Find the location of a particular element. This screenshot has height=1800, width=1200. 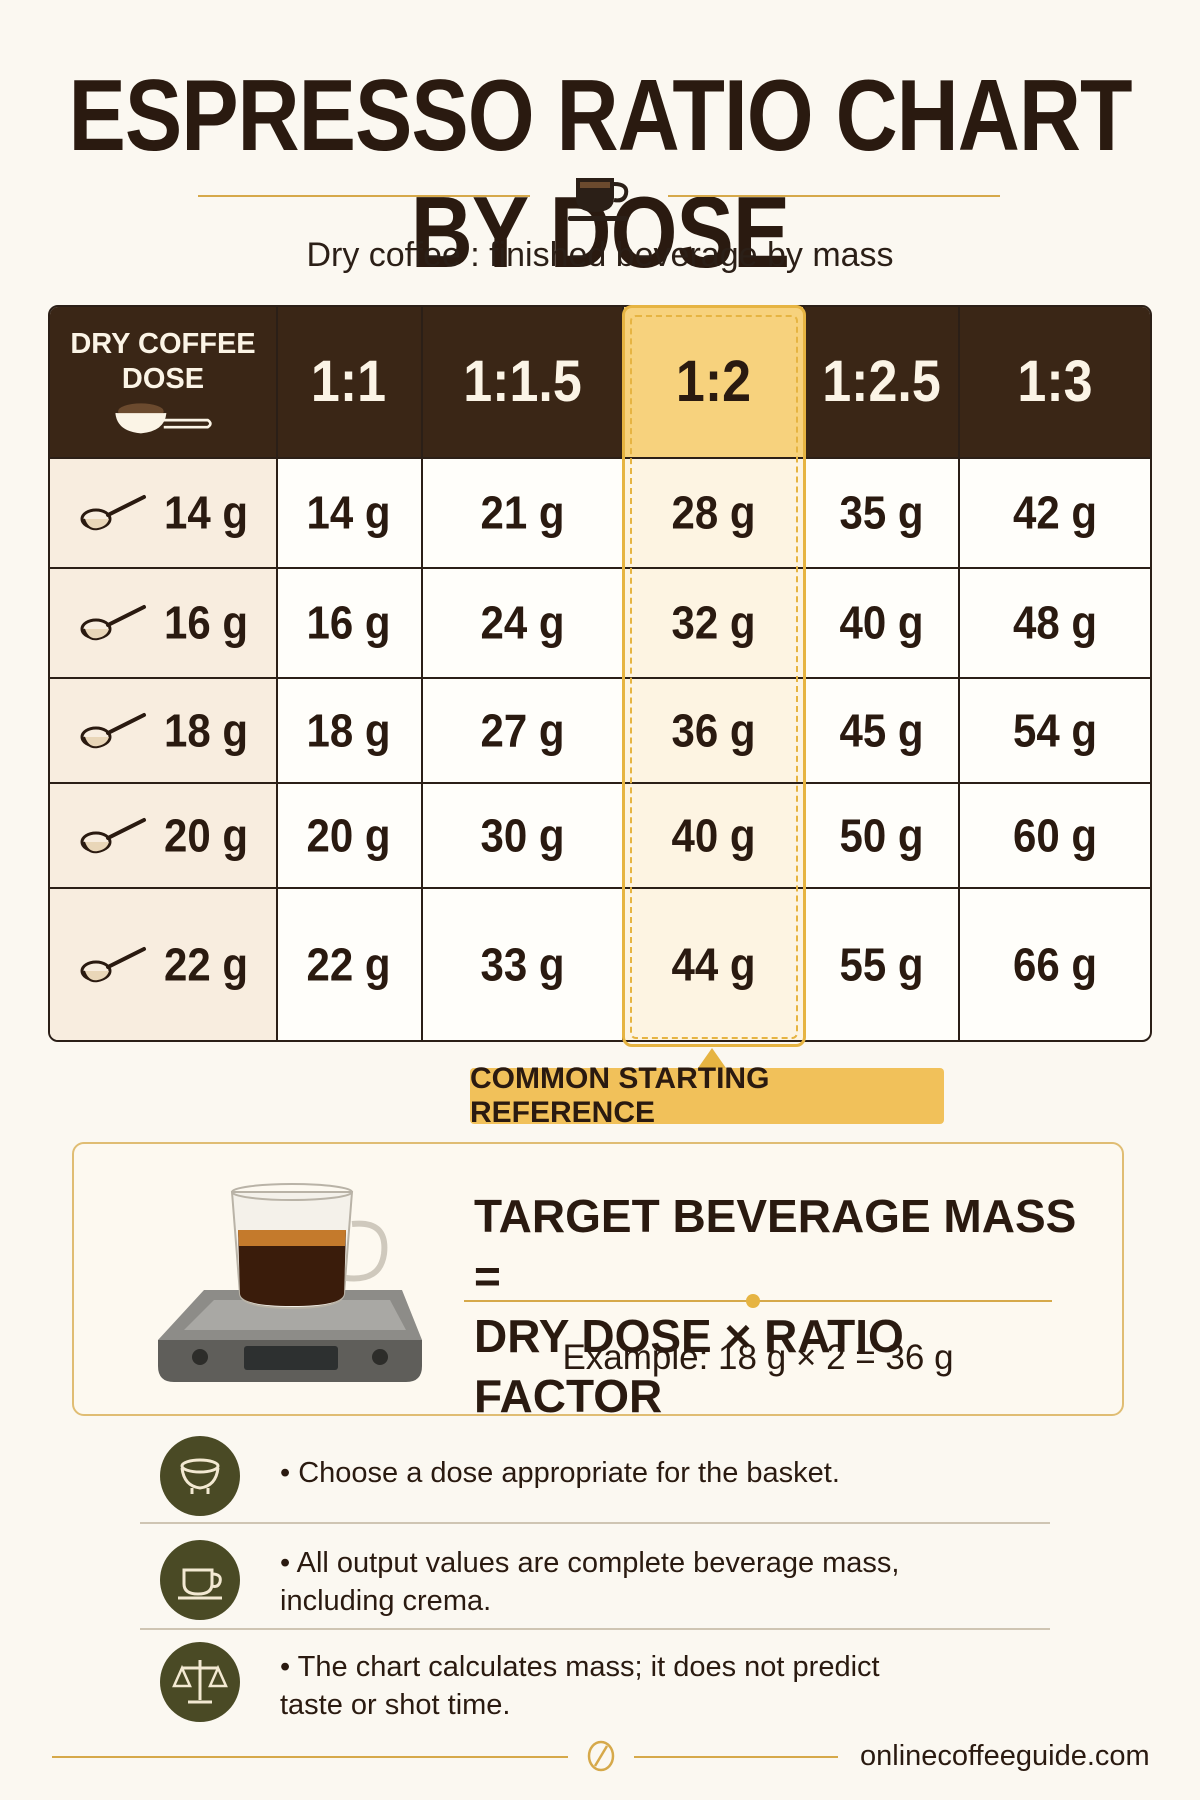

beverage-mass-cell: 54 g is located at coordinates (1055, 730).